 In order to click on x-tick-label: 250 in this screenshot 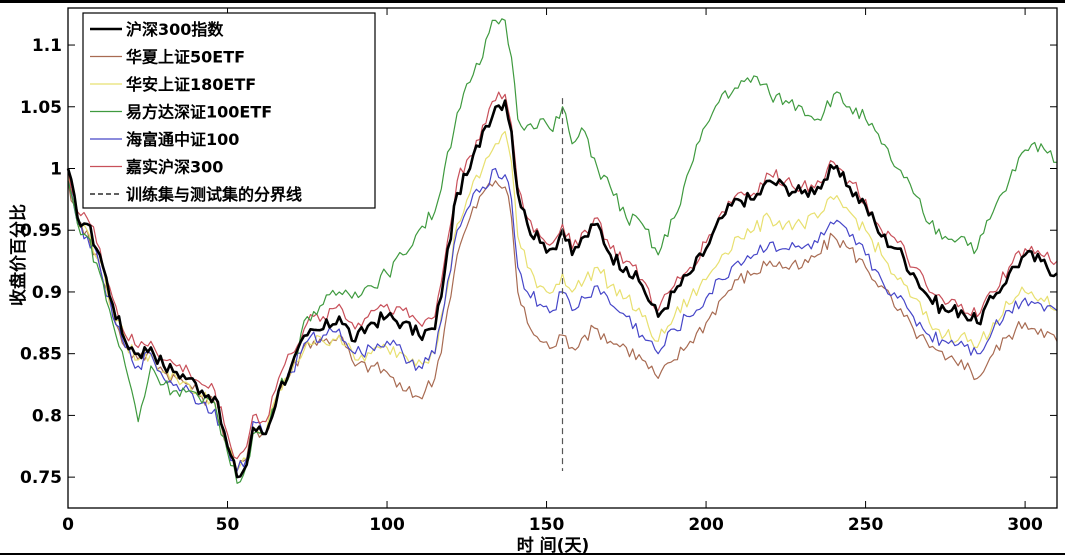, I will do `click(866, 525)`.